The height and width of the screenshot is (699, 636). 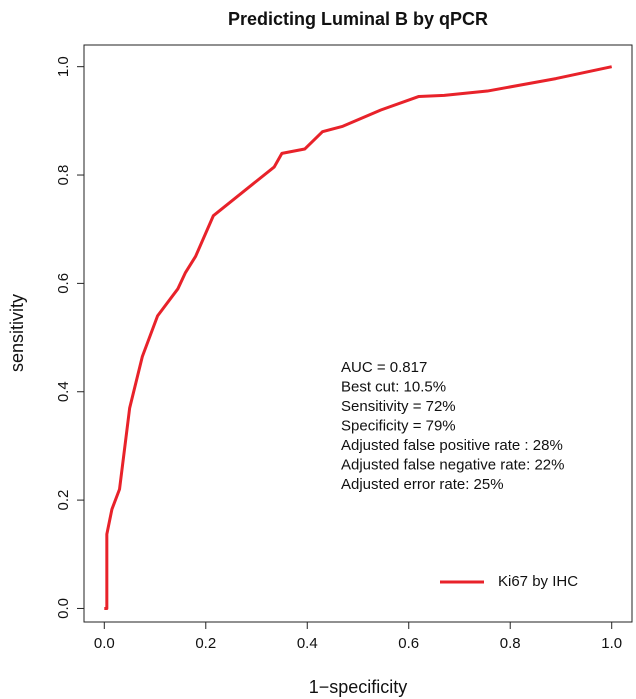 What do you see at coordinates (422, 484) in the screenshot?
I see `annotation: Adjusted error rate: 25%` at bounding box center [422, 484].